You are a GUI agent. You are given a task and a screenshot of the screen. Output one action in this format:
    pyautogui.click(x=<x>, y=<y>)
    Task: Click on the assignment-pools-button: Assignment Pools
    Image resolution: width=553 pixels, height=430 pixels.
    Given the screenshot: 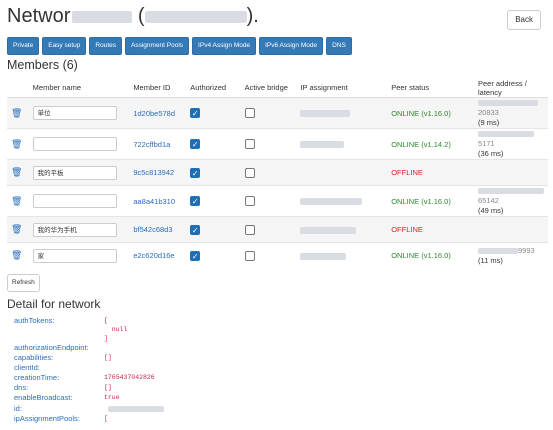 What is the action you would take?
    pyautogui.click(x=157, y=46)
    